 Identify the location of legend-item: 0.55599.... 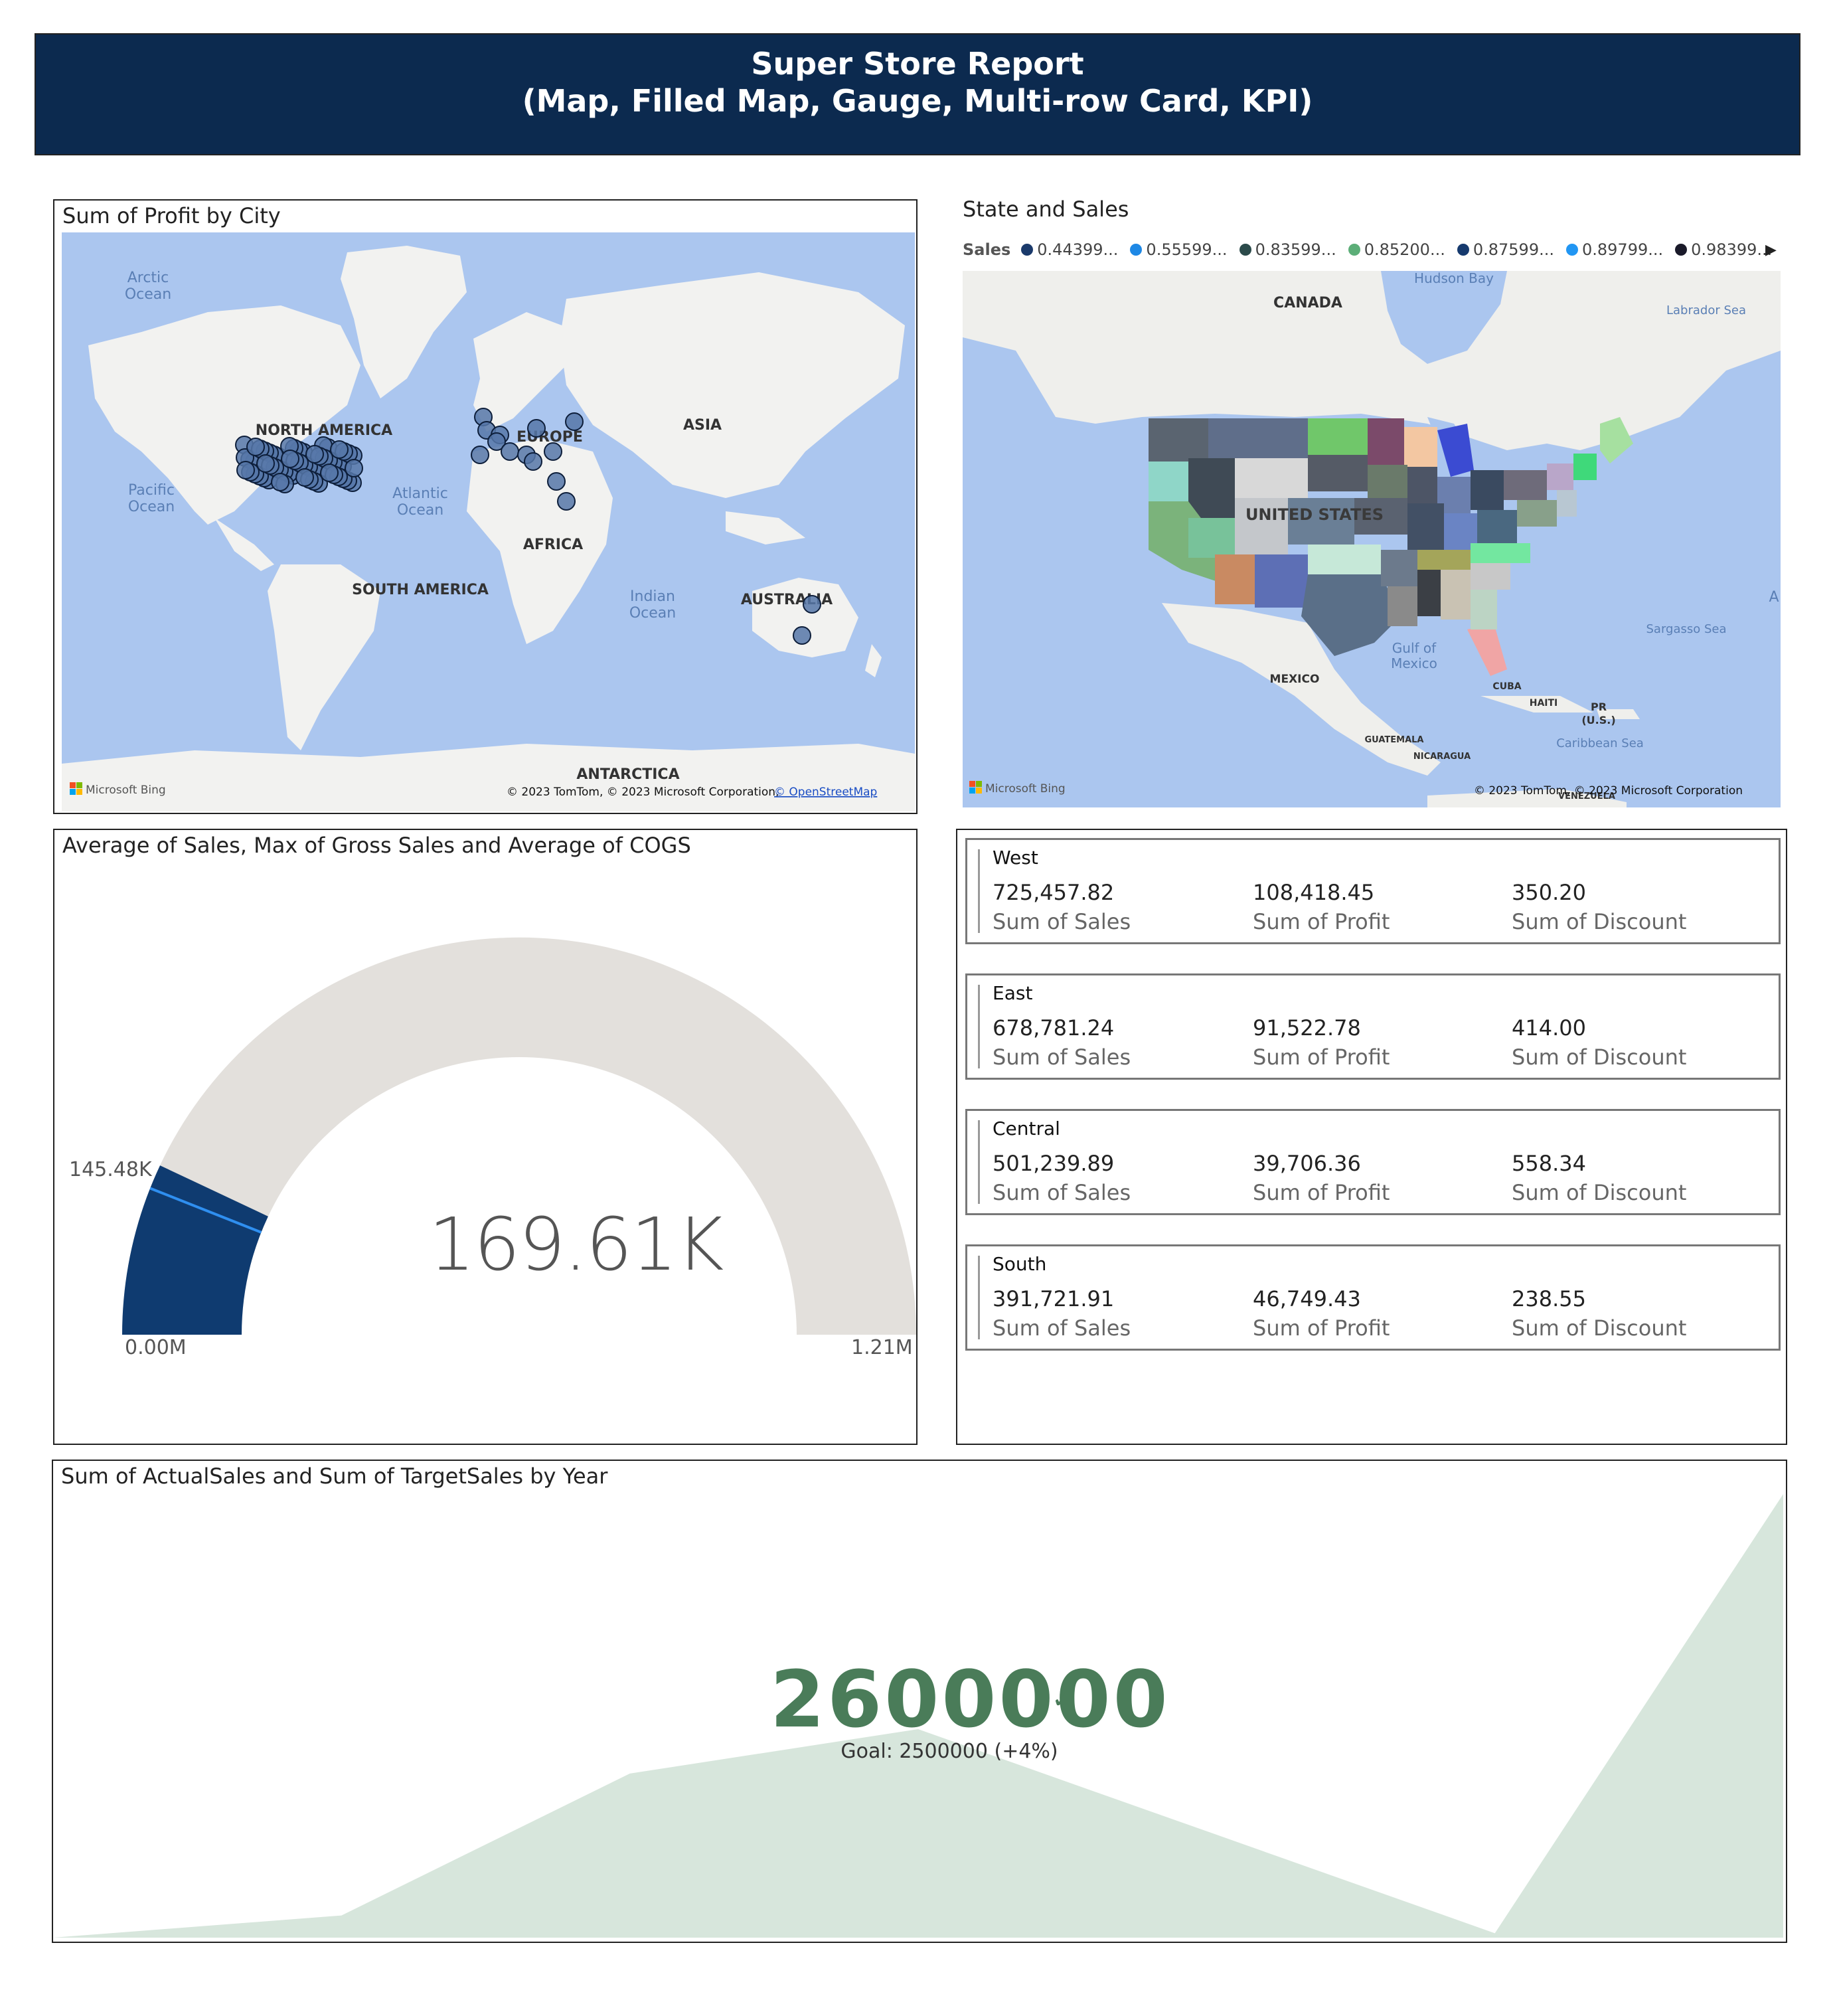
(1179, 249).